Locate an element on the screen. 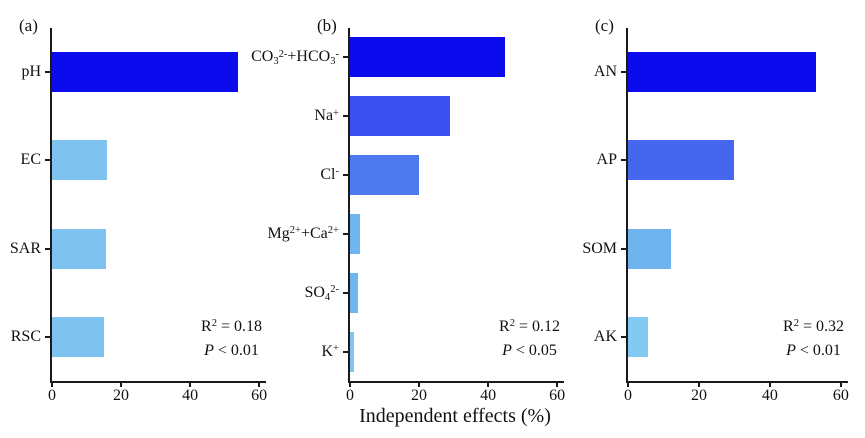 The height and width of the screenshot is (438, 865). category-label-sar: SAR is located at coordinates (25, 248).